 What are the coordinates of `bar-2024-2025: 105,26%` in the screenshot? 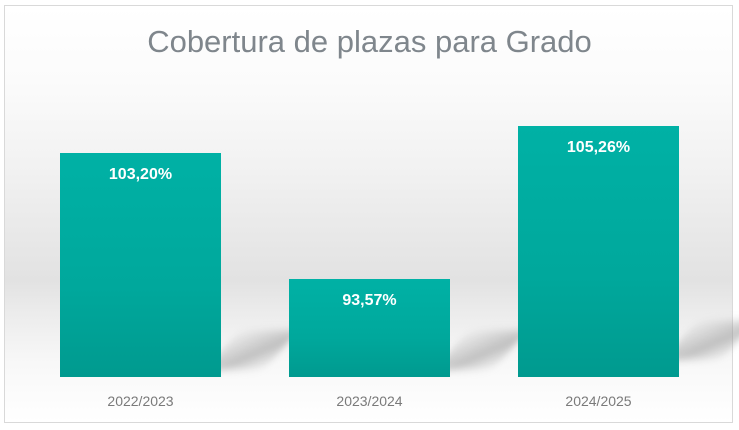 It's located at (598, 251).